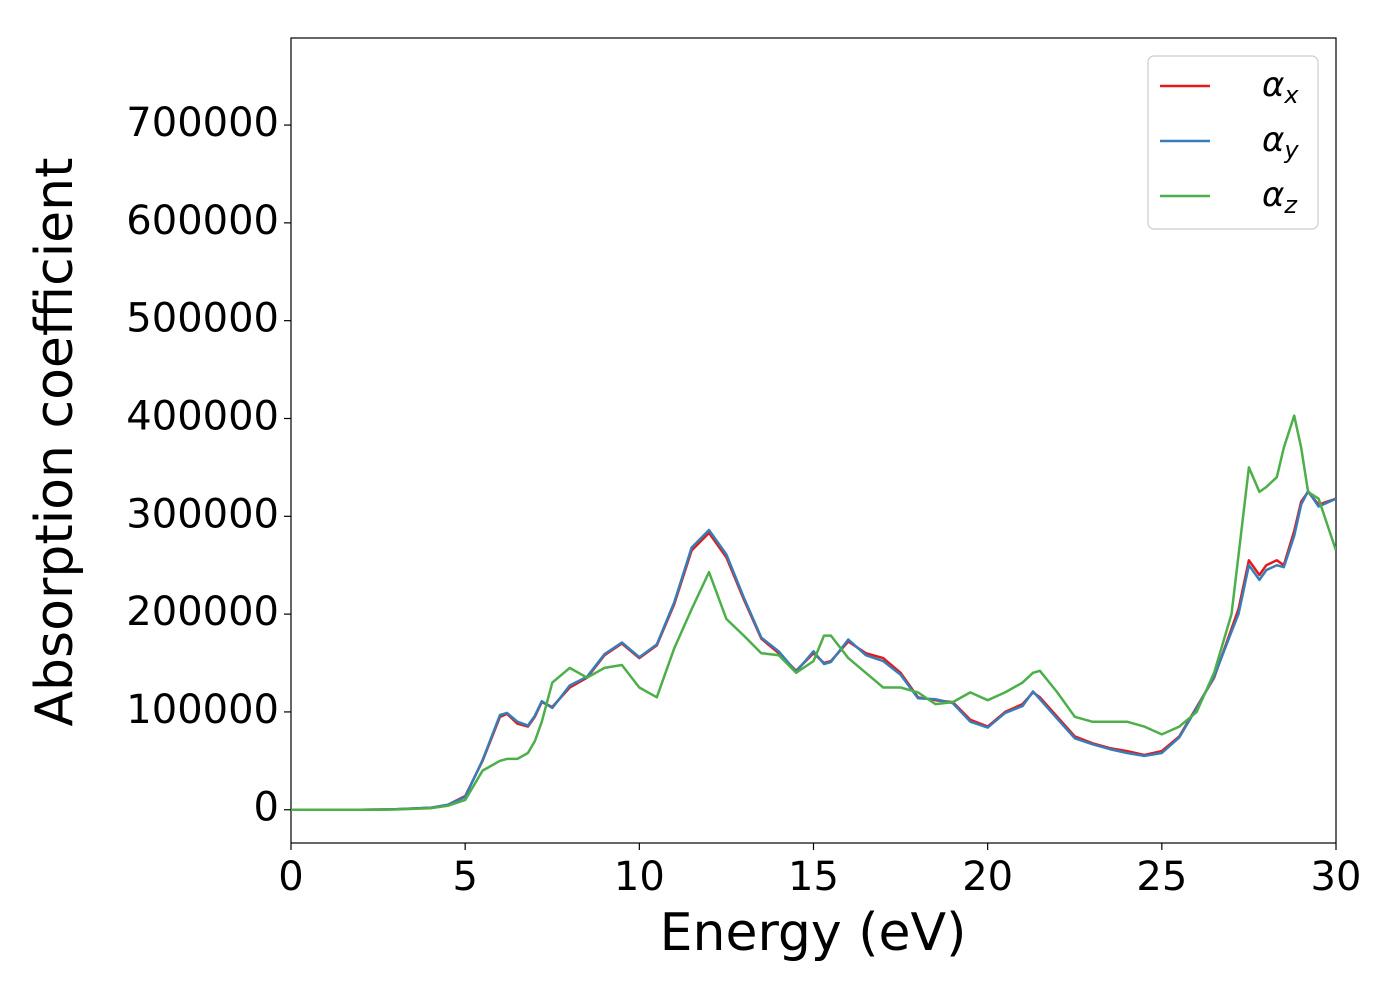 This screenshot has height=1000, width=1400. What do you see at coordinates (464, 877) in the screenshot?
I see `x-tick-label: 5` at bounding box center [464, 877].